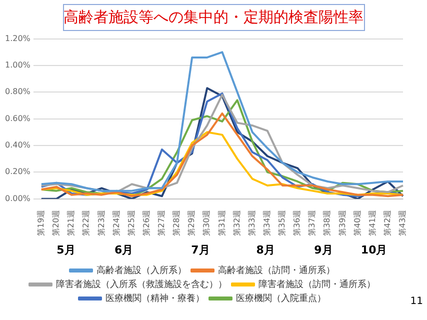  Describe the element at coordinates (146, 223) in the screenshot. I see `x-tick-label: 第26週` at that location.